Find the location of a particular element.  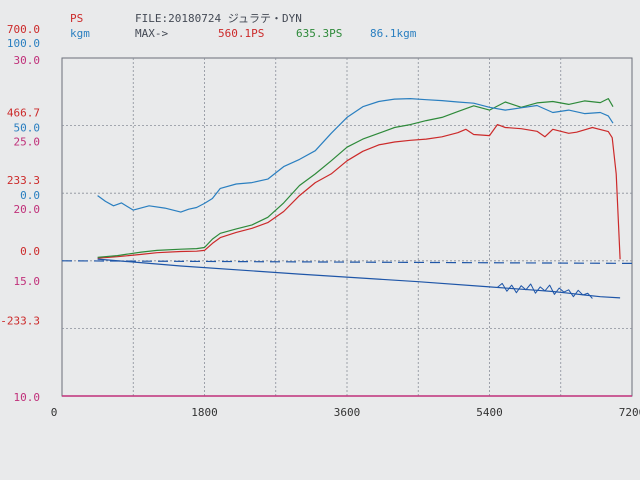

file-label: FILE:20180724 ジュラテ・DYN is located at coordinates (218, 18).